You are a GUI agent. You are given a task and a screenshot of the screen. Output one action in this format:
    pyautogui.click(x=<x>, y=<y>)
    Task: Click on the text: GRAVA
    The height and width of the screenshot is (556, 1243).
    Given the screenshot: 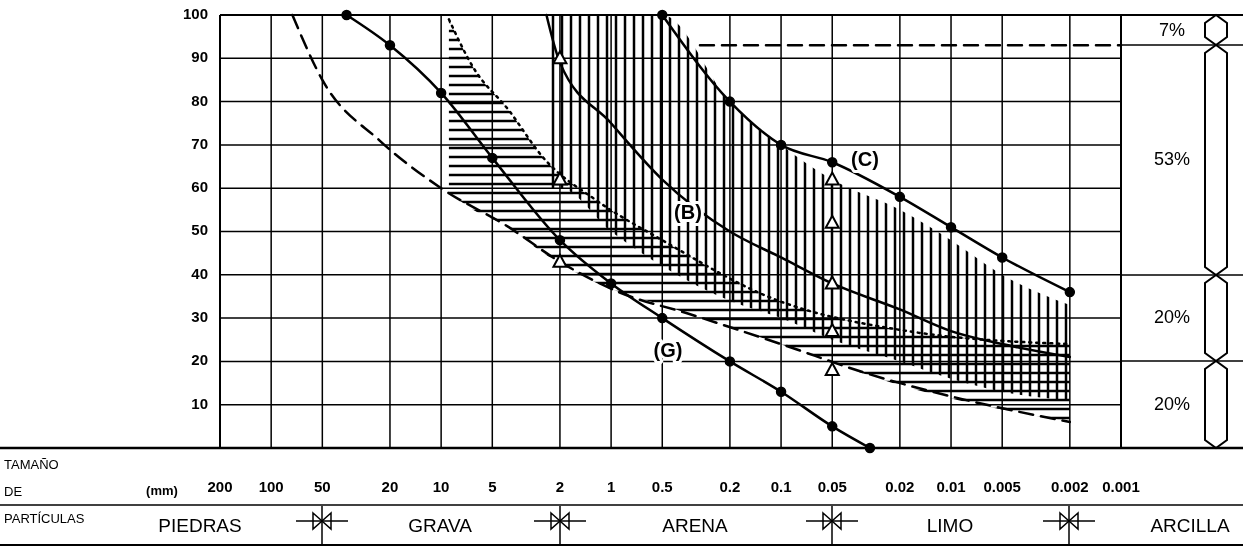 What is the action you would take?
    pyautogui.click(x=440, y=526)
    